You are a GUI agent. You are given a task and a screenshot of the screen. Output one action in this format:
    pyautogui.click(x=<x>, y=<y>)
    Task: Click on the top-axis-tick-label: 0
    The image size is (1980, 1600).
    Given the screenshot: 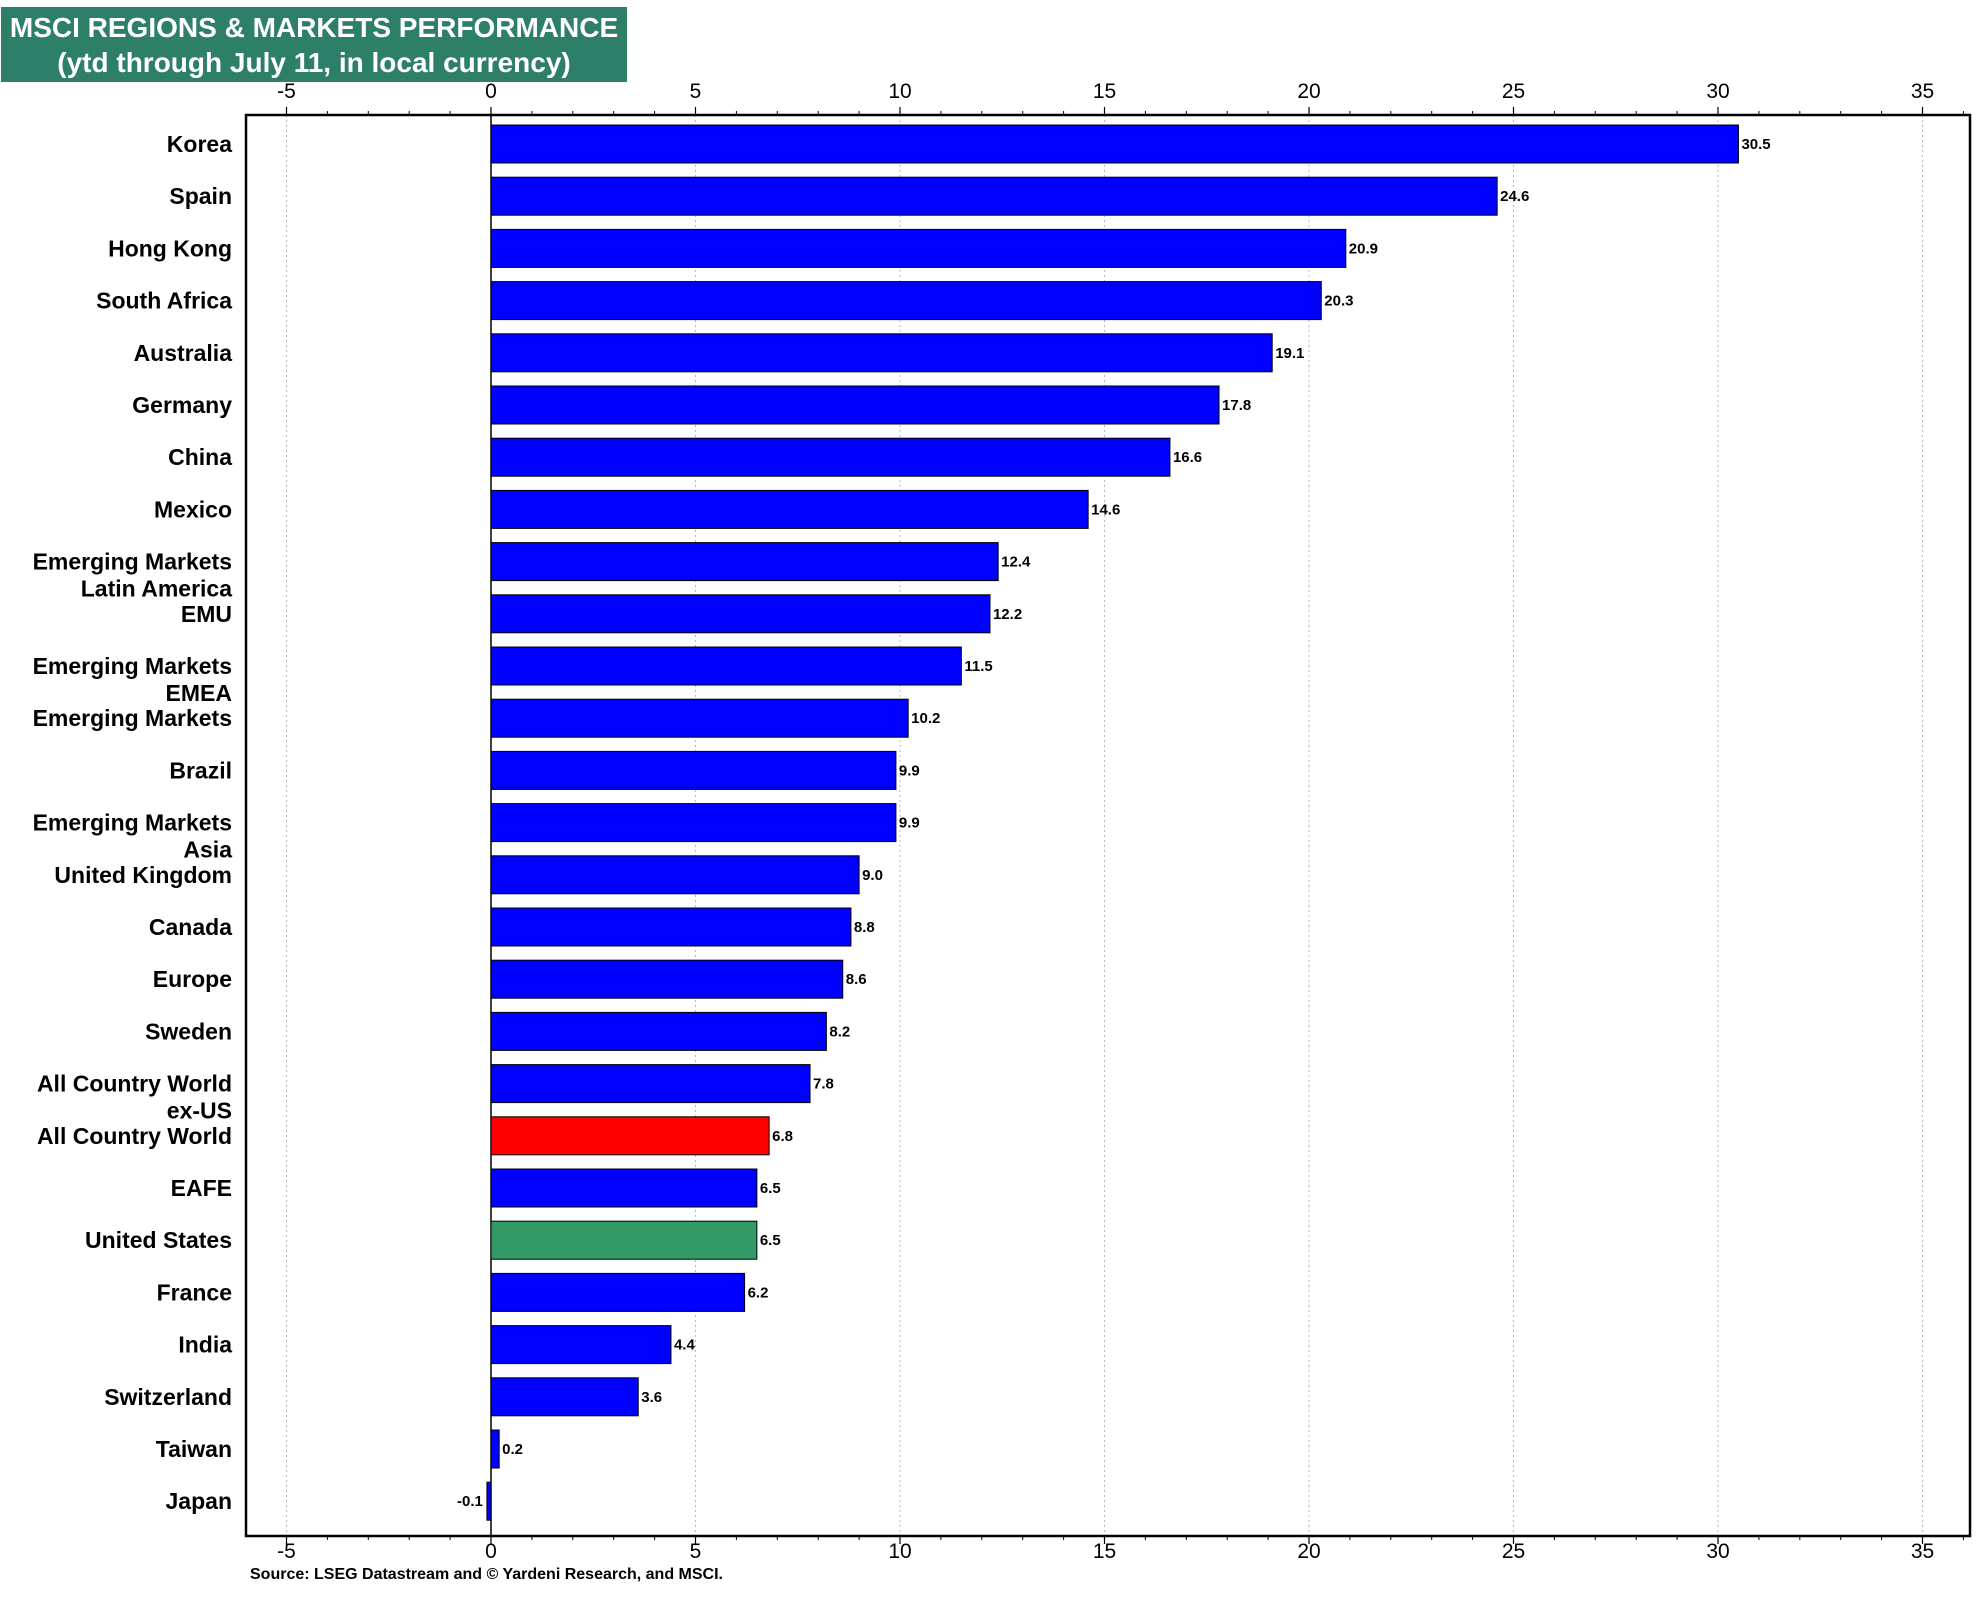 What is the action you would take?
    pyautogui.click(x=491, y=91)
    